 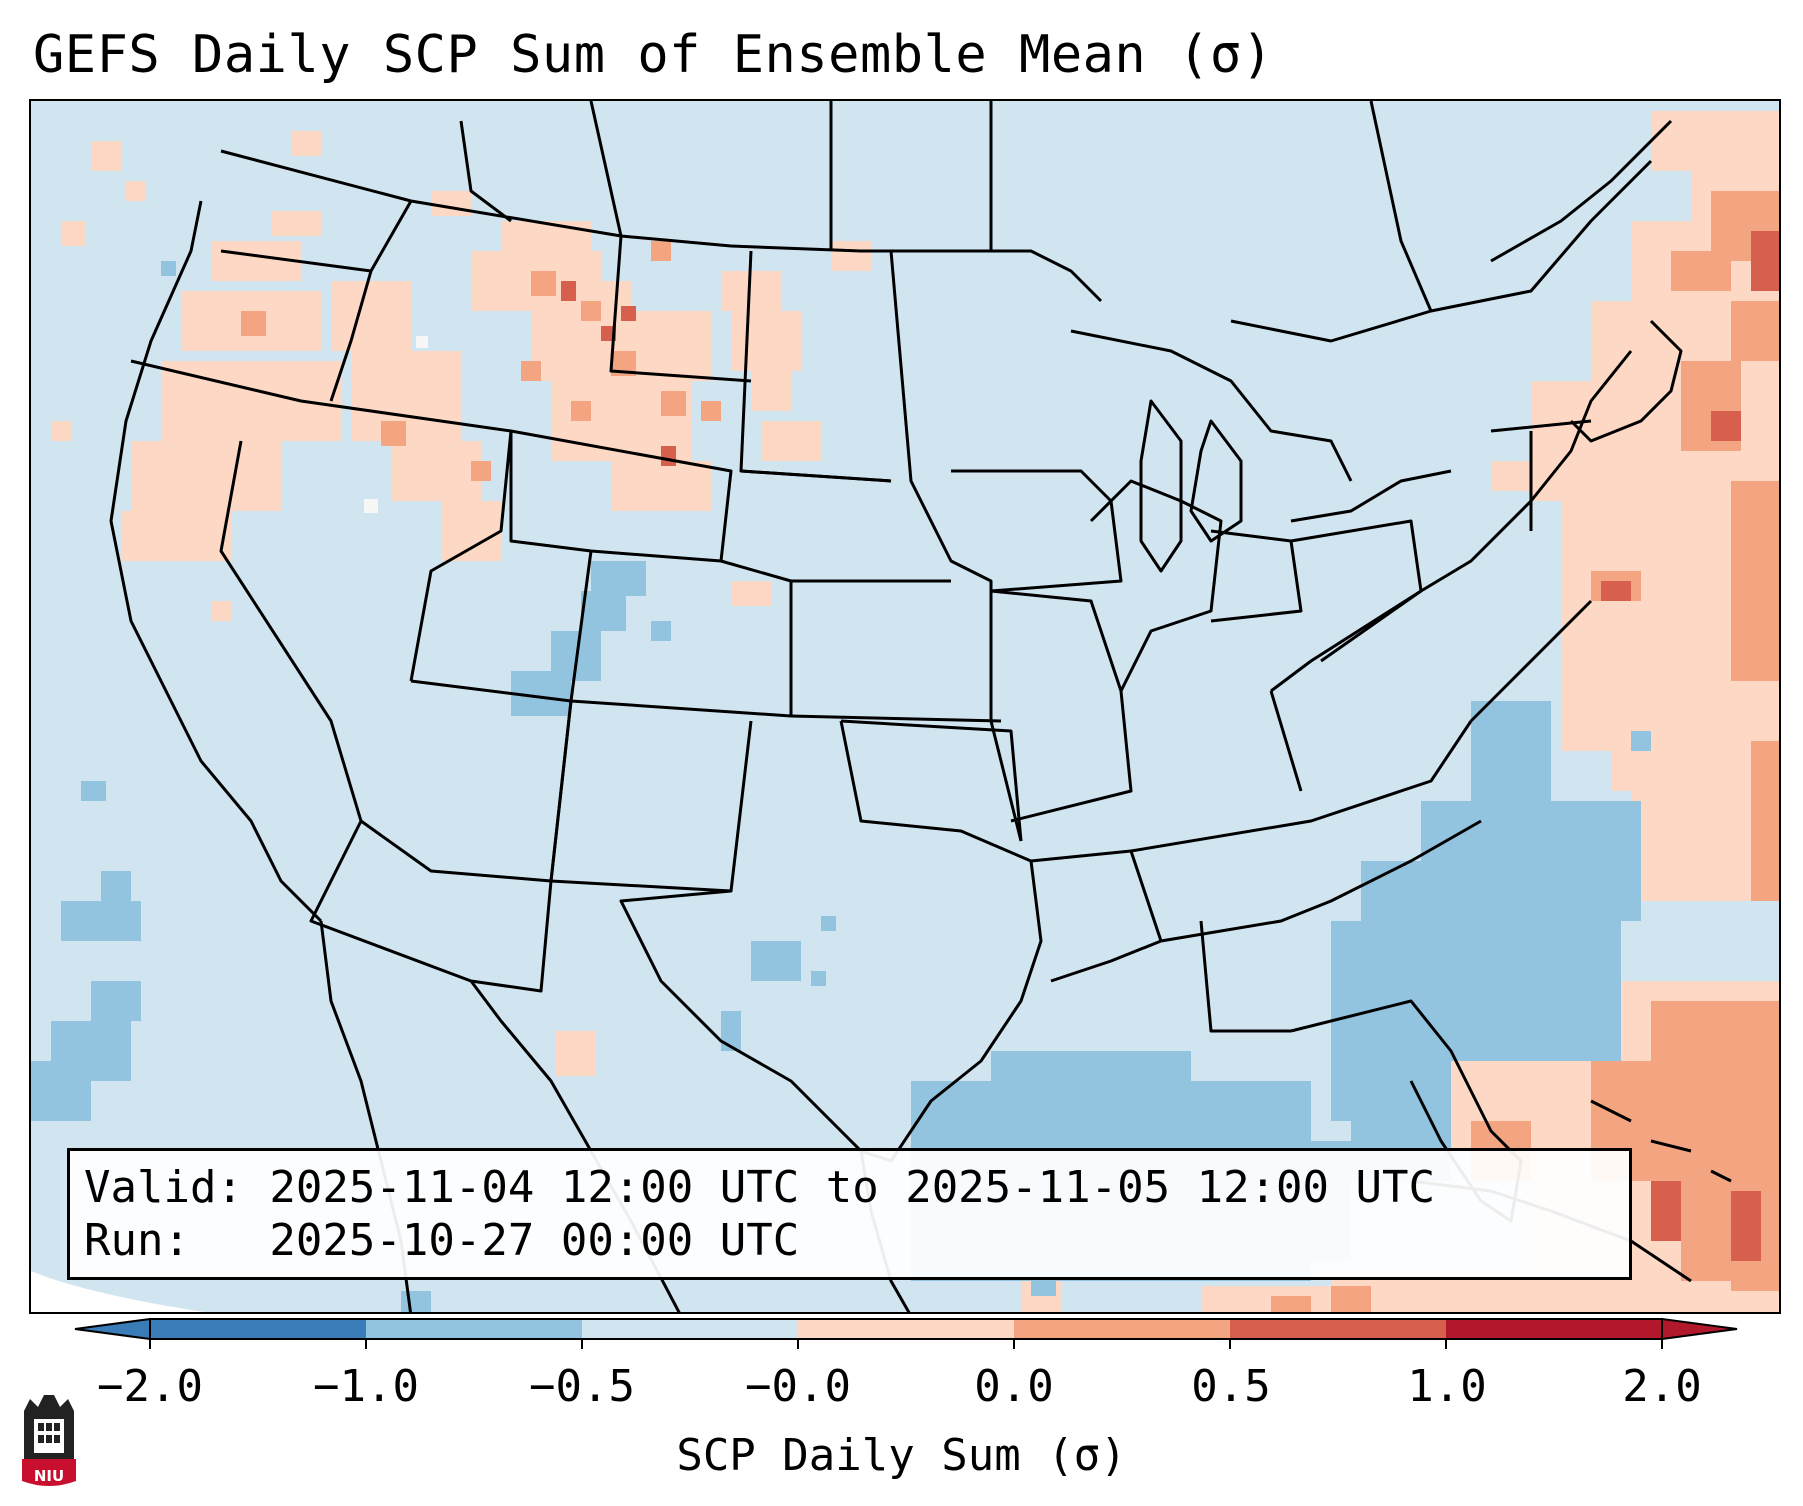 I want to click on colorbar, so click(x=906, y=1333).